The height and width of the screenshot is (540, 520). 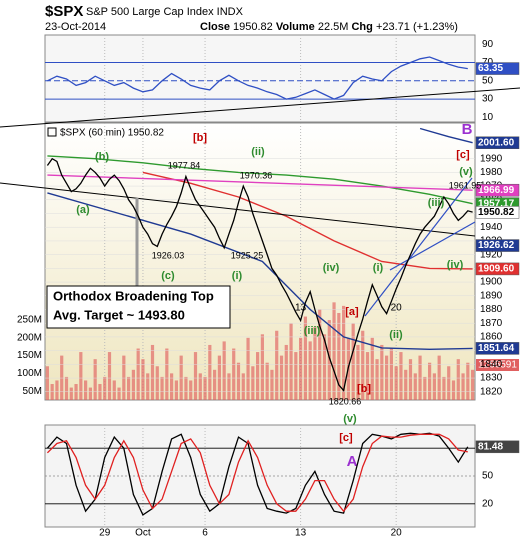 What do you see at coordinates (491, 323) in the screenshot?
I see `y-tick-label: 1870` at bounding box center [491, 323].